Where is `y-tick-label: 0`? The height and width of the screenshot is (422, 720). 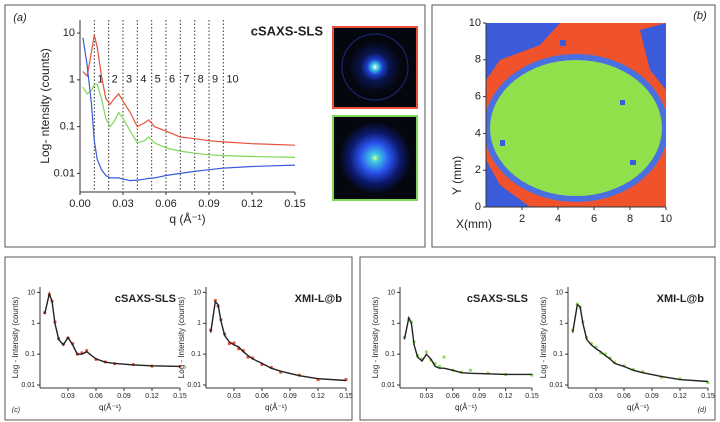 y-tick-label: 0 is located at coordinates (478, 207).